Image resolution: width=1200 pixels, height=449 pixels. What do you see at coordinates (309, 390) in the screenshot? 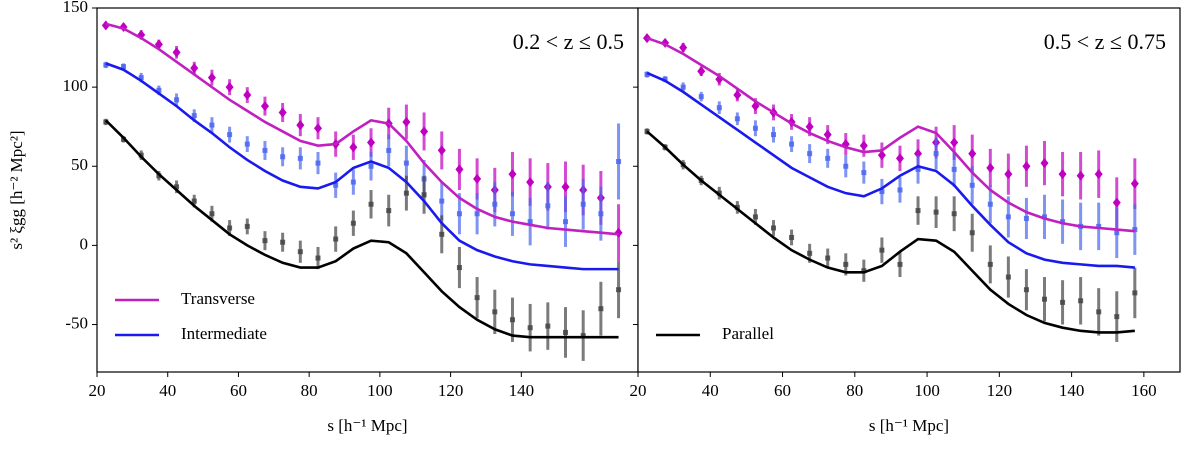
I see `x-tick-label: 80` at bounding box center [309, 390].